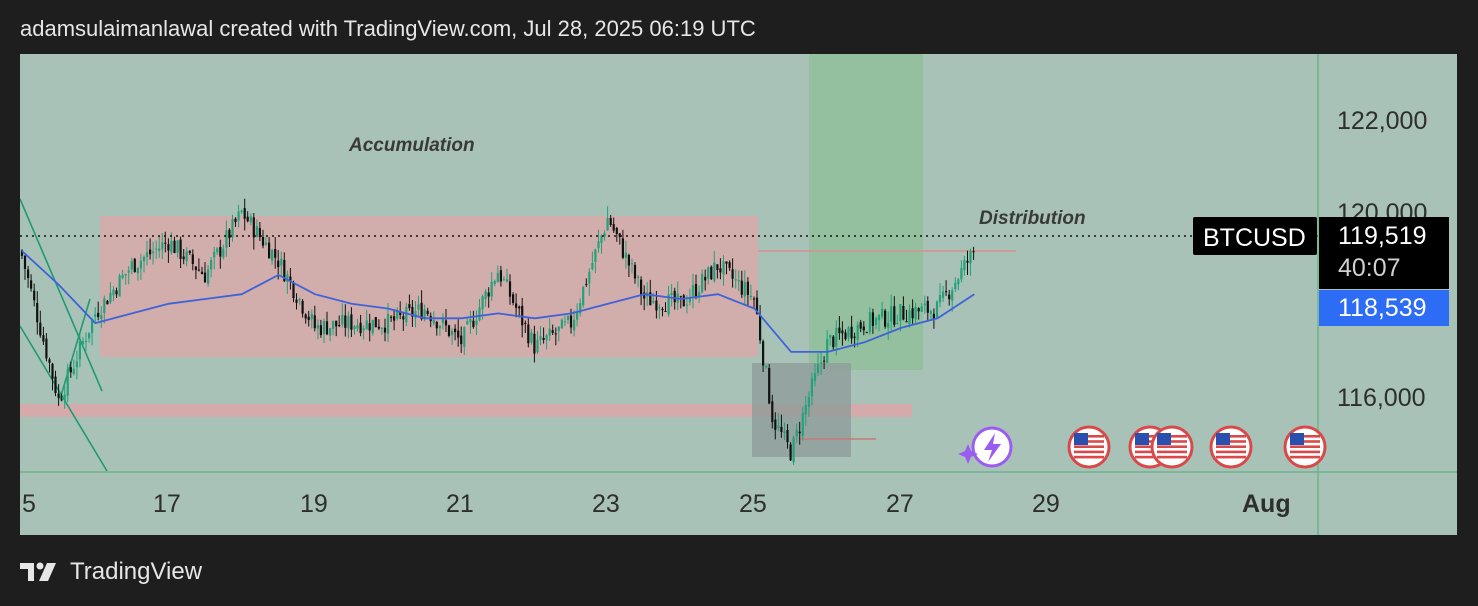 The image size is (1478, 606). Describe the element at coordinates (1382, 308) in the screenshot. I see `moving-average-value: 118,539` at that location.